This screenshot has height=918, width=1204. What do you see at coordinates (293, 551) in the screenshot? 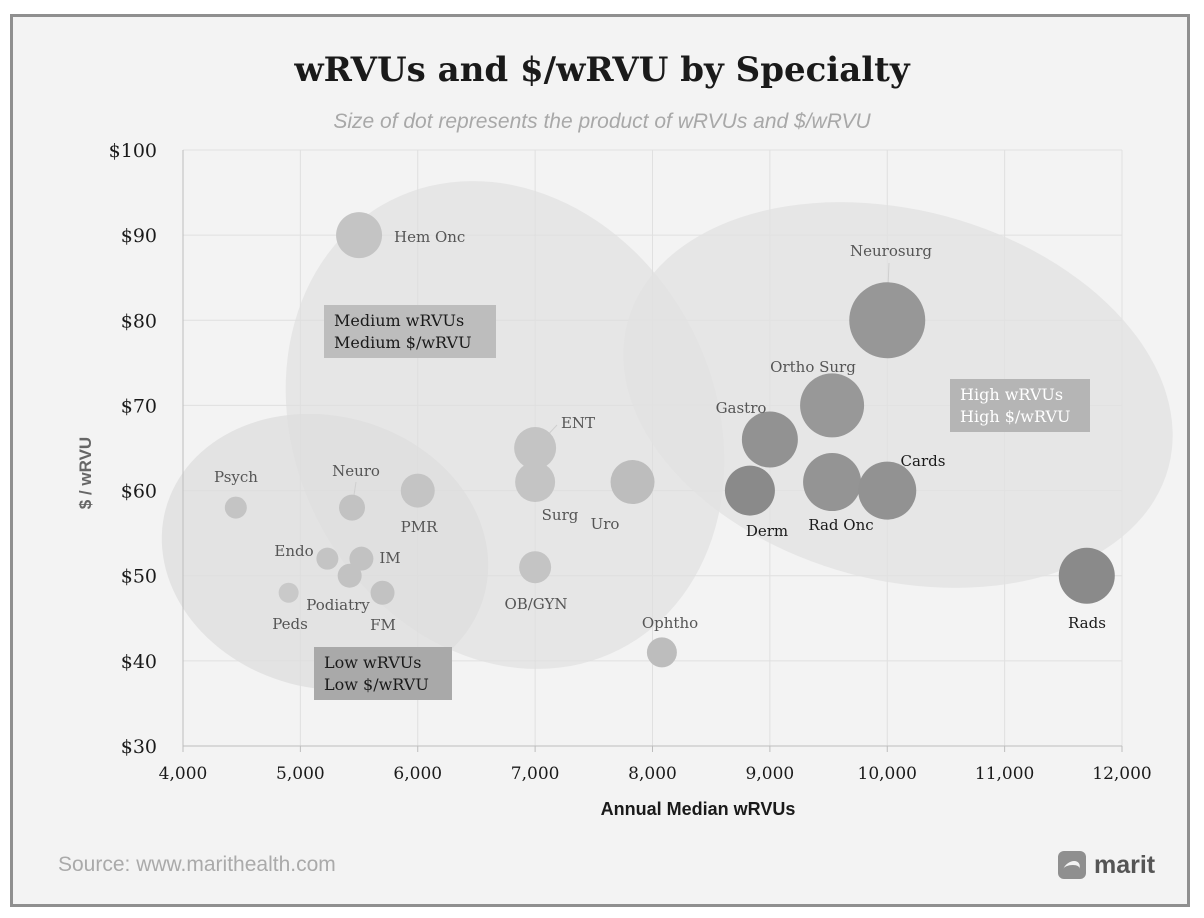
I see `label-endo: Endo` at bounding box center [293, 551].